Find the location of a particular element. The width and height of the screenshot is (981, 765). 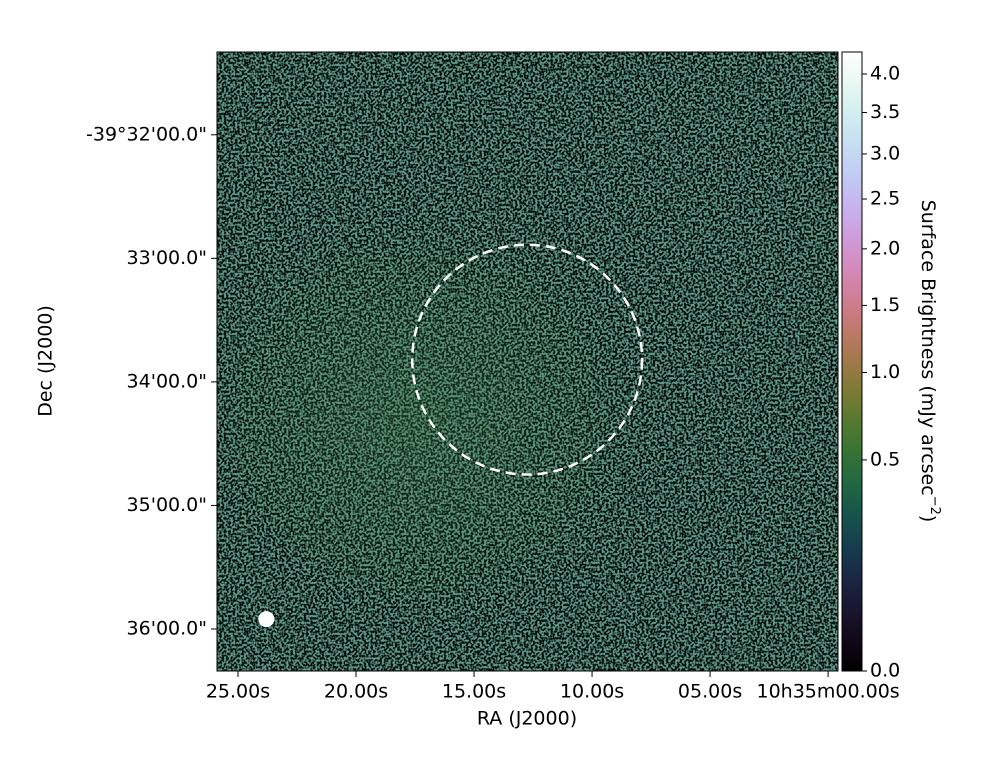

colorbar-tick-label: 2.0 is located at coordinates (885, 248).